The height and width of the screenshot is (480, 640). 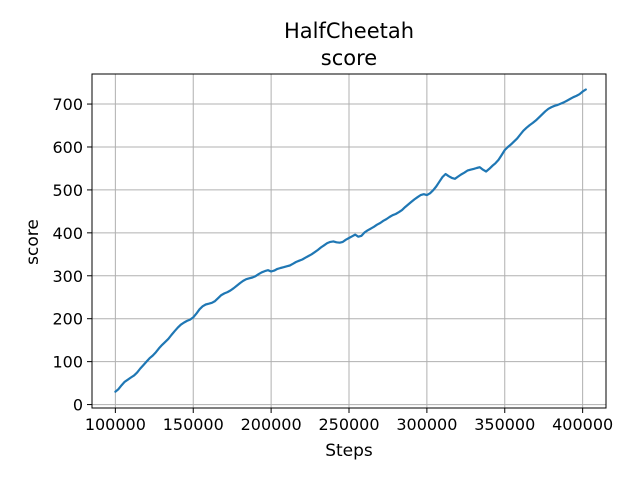 I want to click on y-tick-label: 300, so click(x=67, y=276).